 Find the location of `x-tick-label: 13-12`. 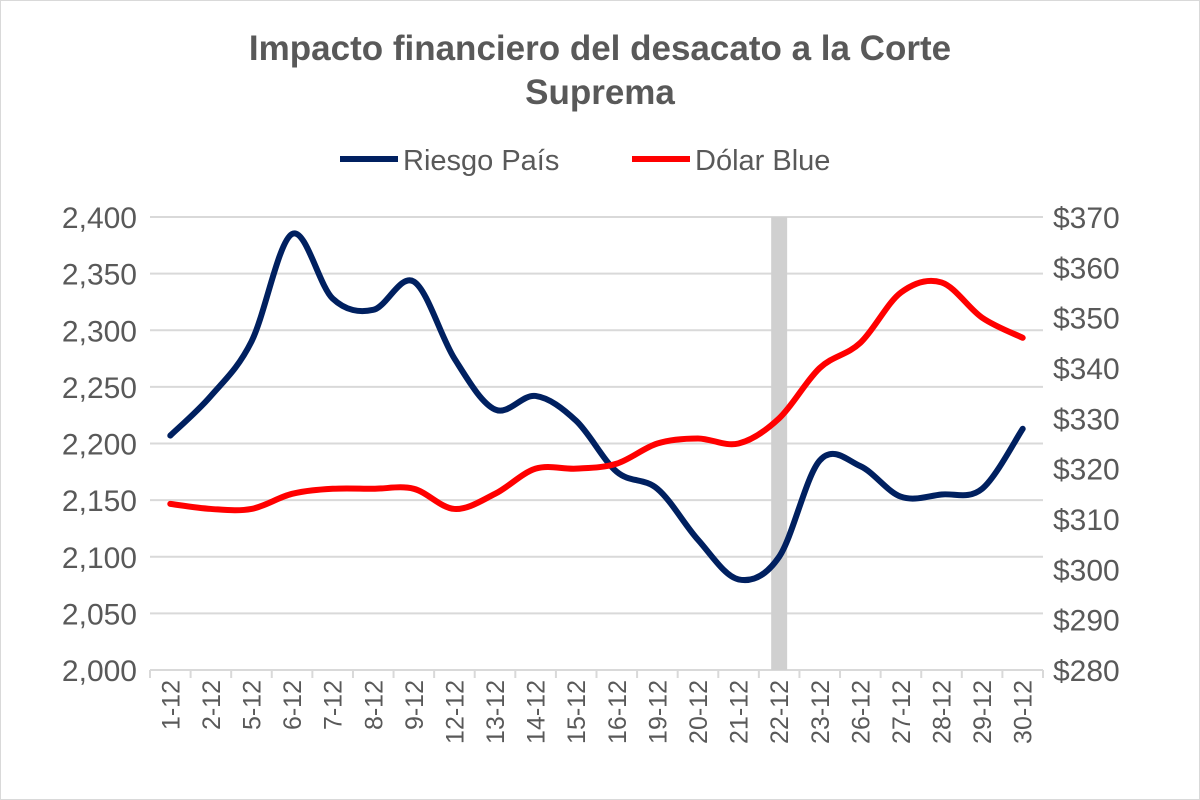

x-tick-label: 13-12 is located at coordinates (496, 712).